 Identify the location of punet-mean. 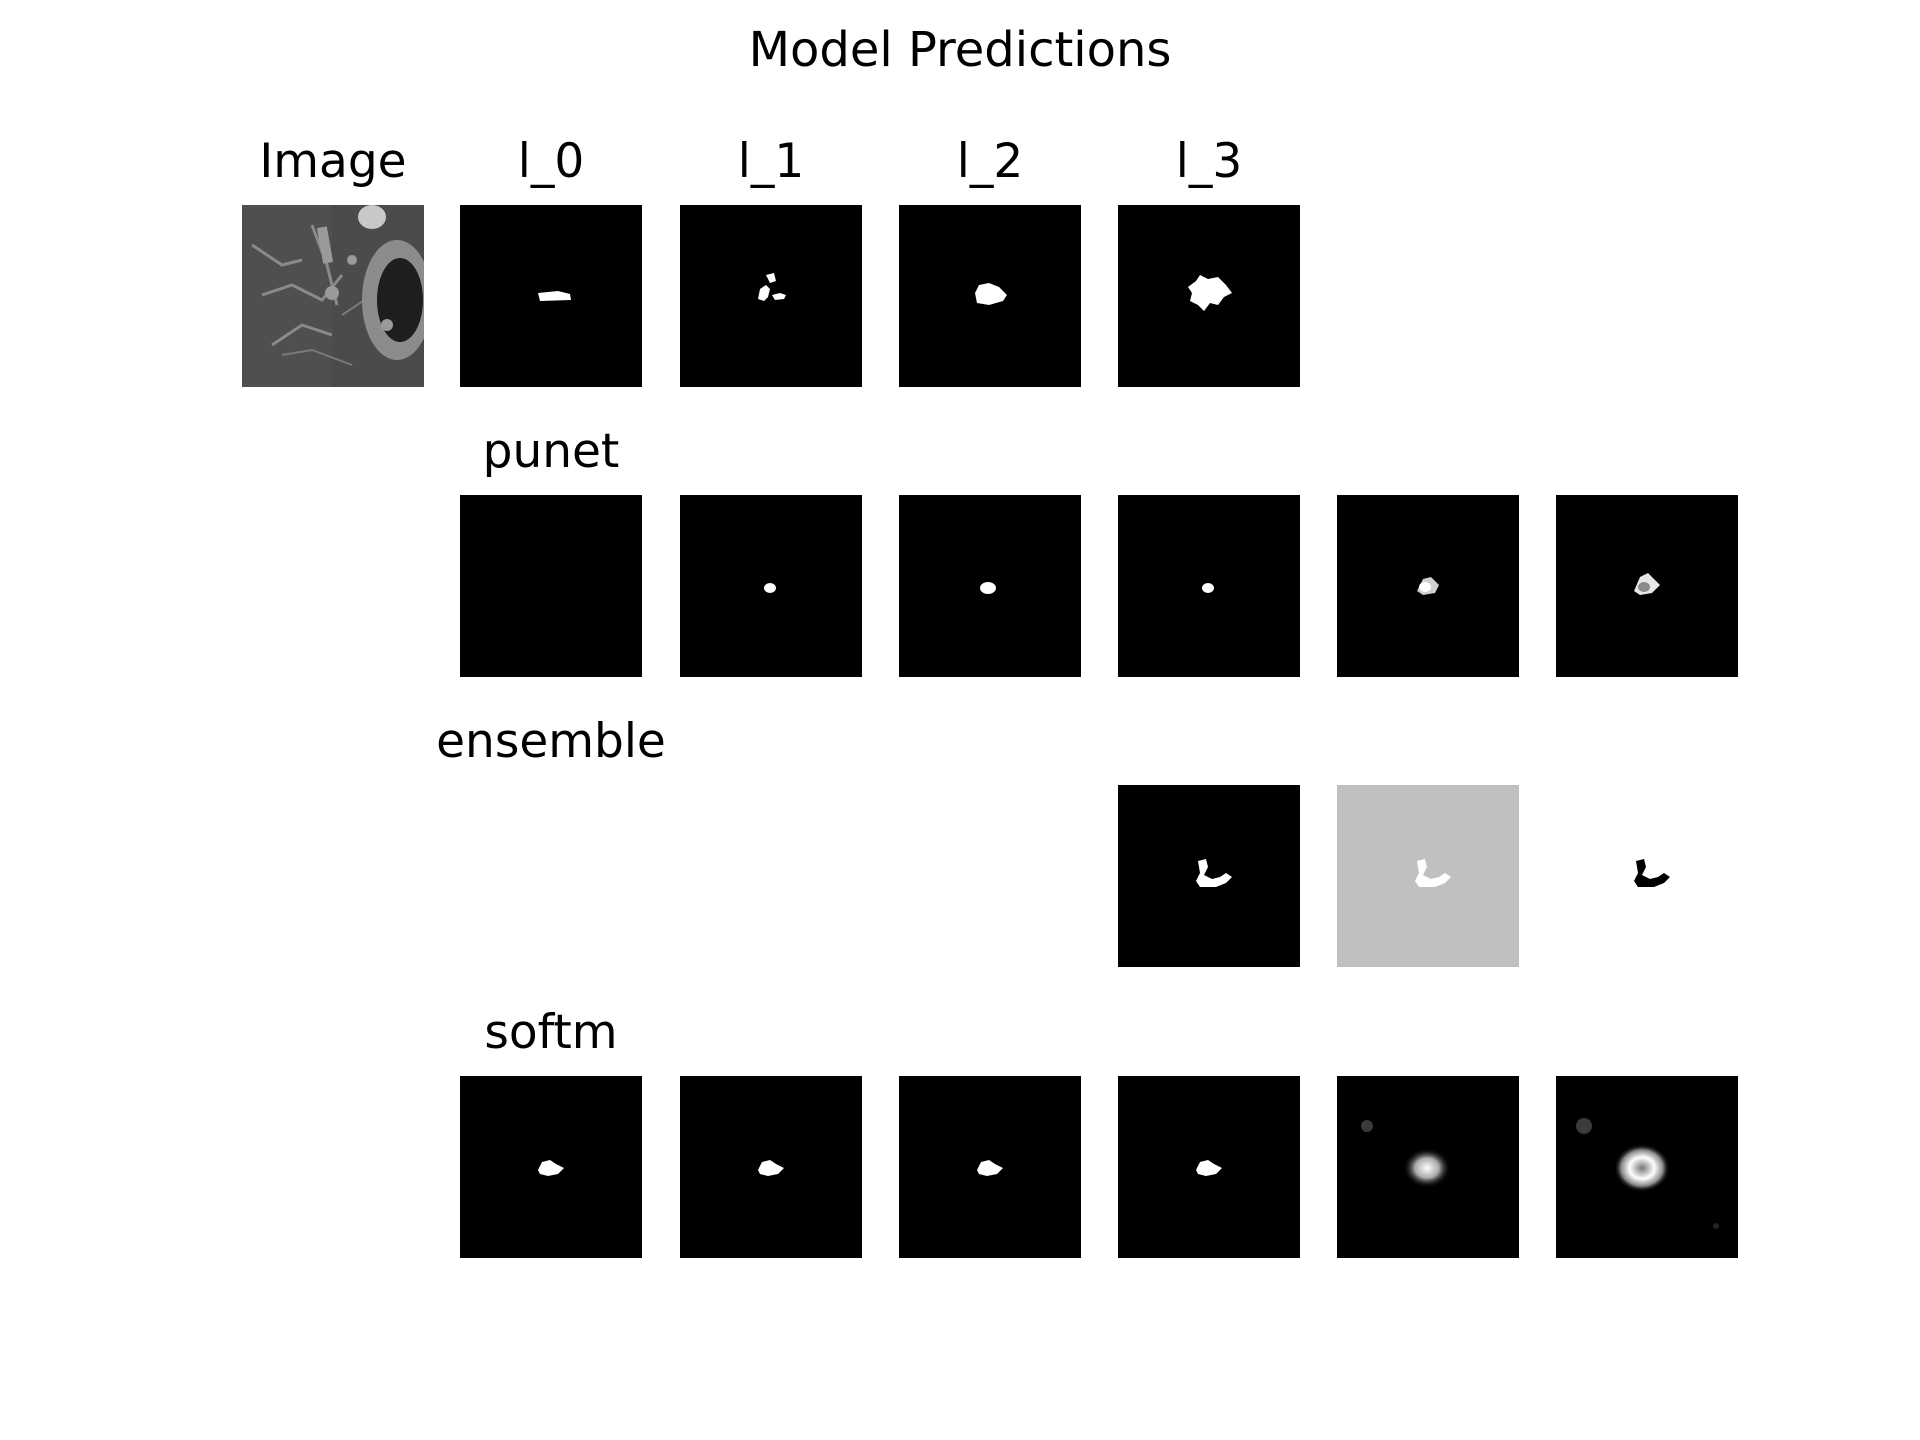
(1428, 586).